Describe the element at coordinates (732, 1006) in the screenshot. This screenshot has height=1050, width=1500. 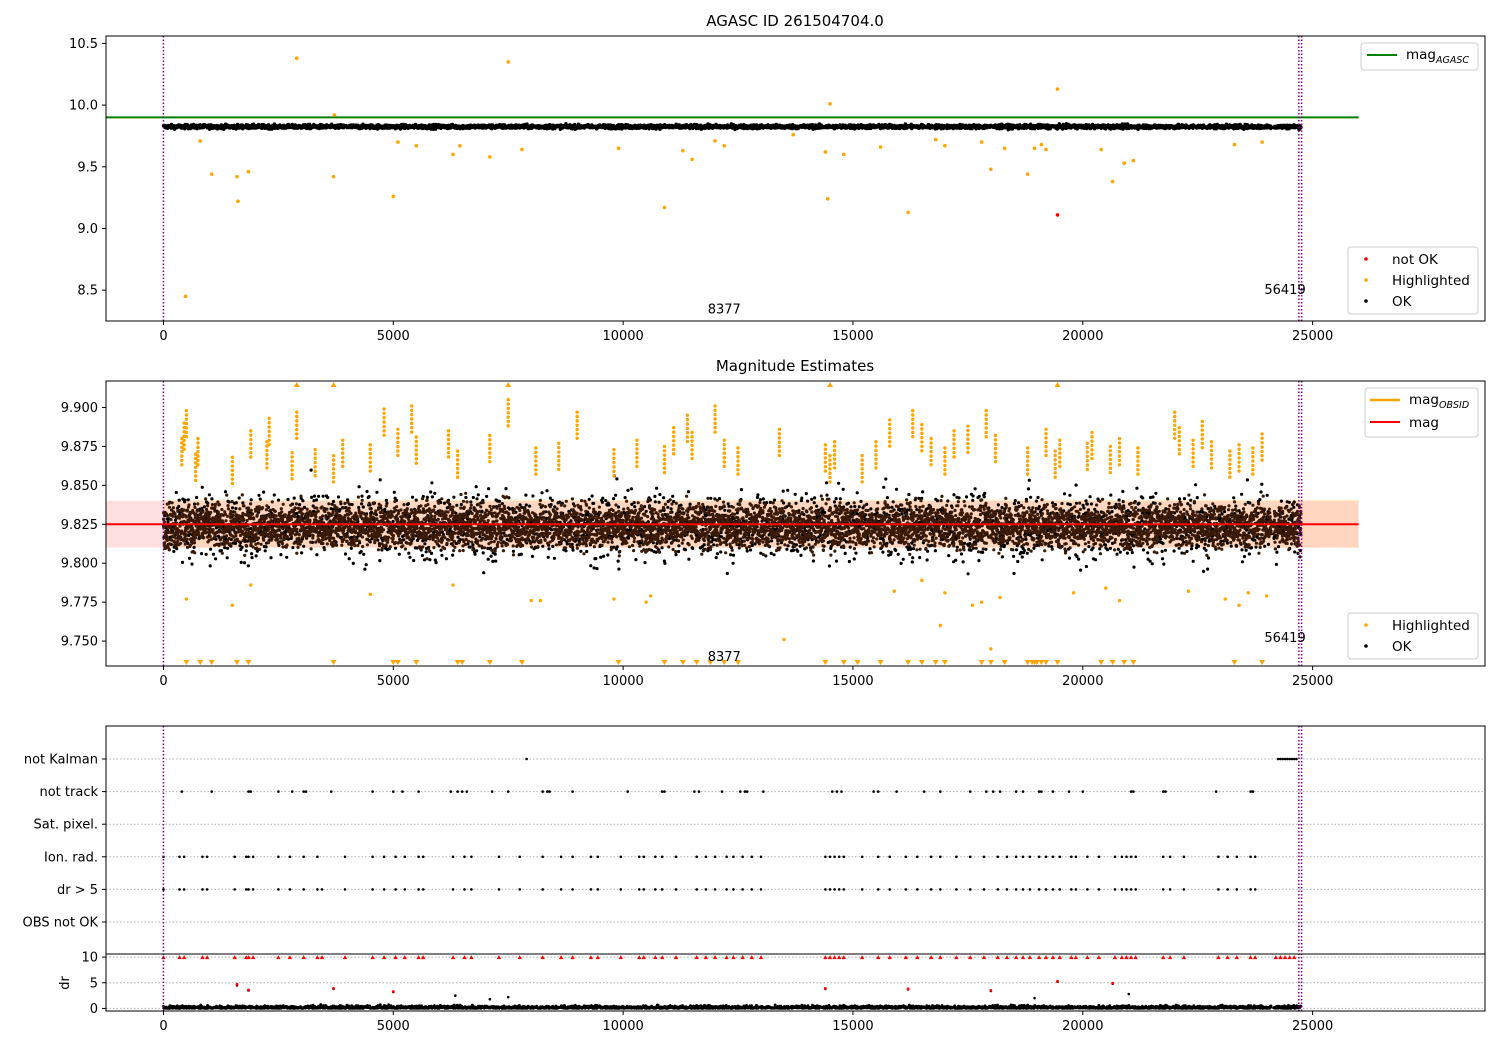
I see `dr-points` at that location.